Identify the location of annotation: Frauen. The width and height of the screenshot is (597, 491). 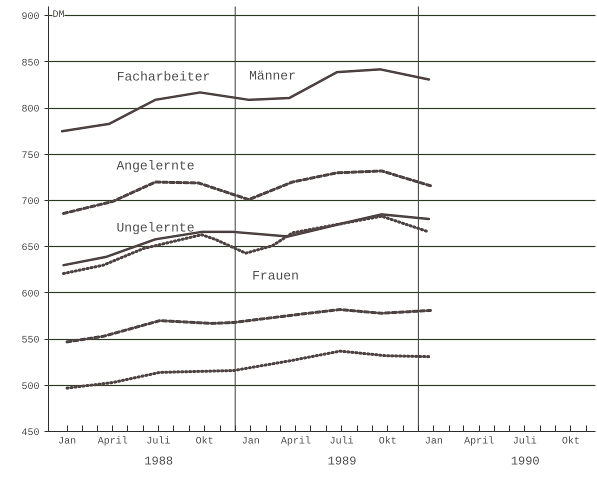
(275, 276).